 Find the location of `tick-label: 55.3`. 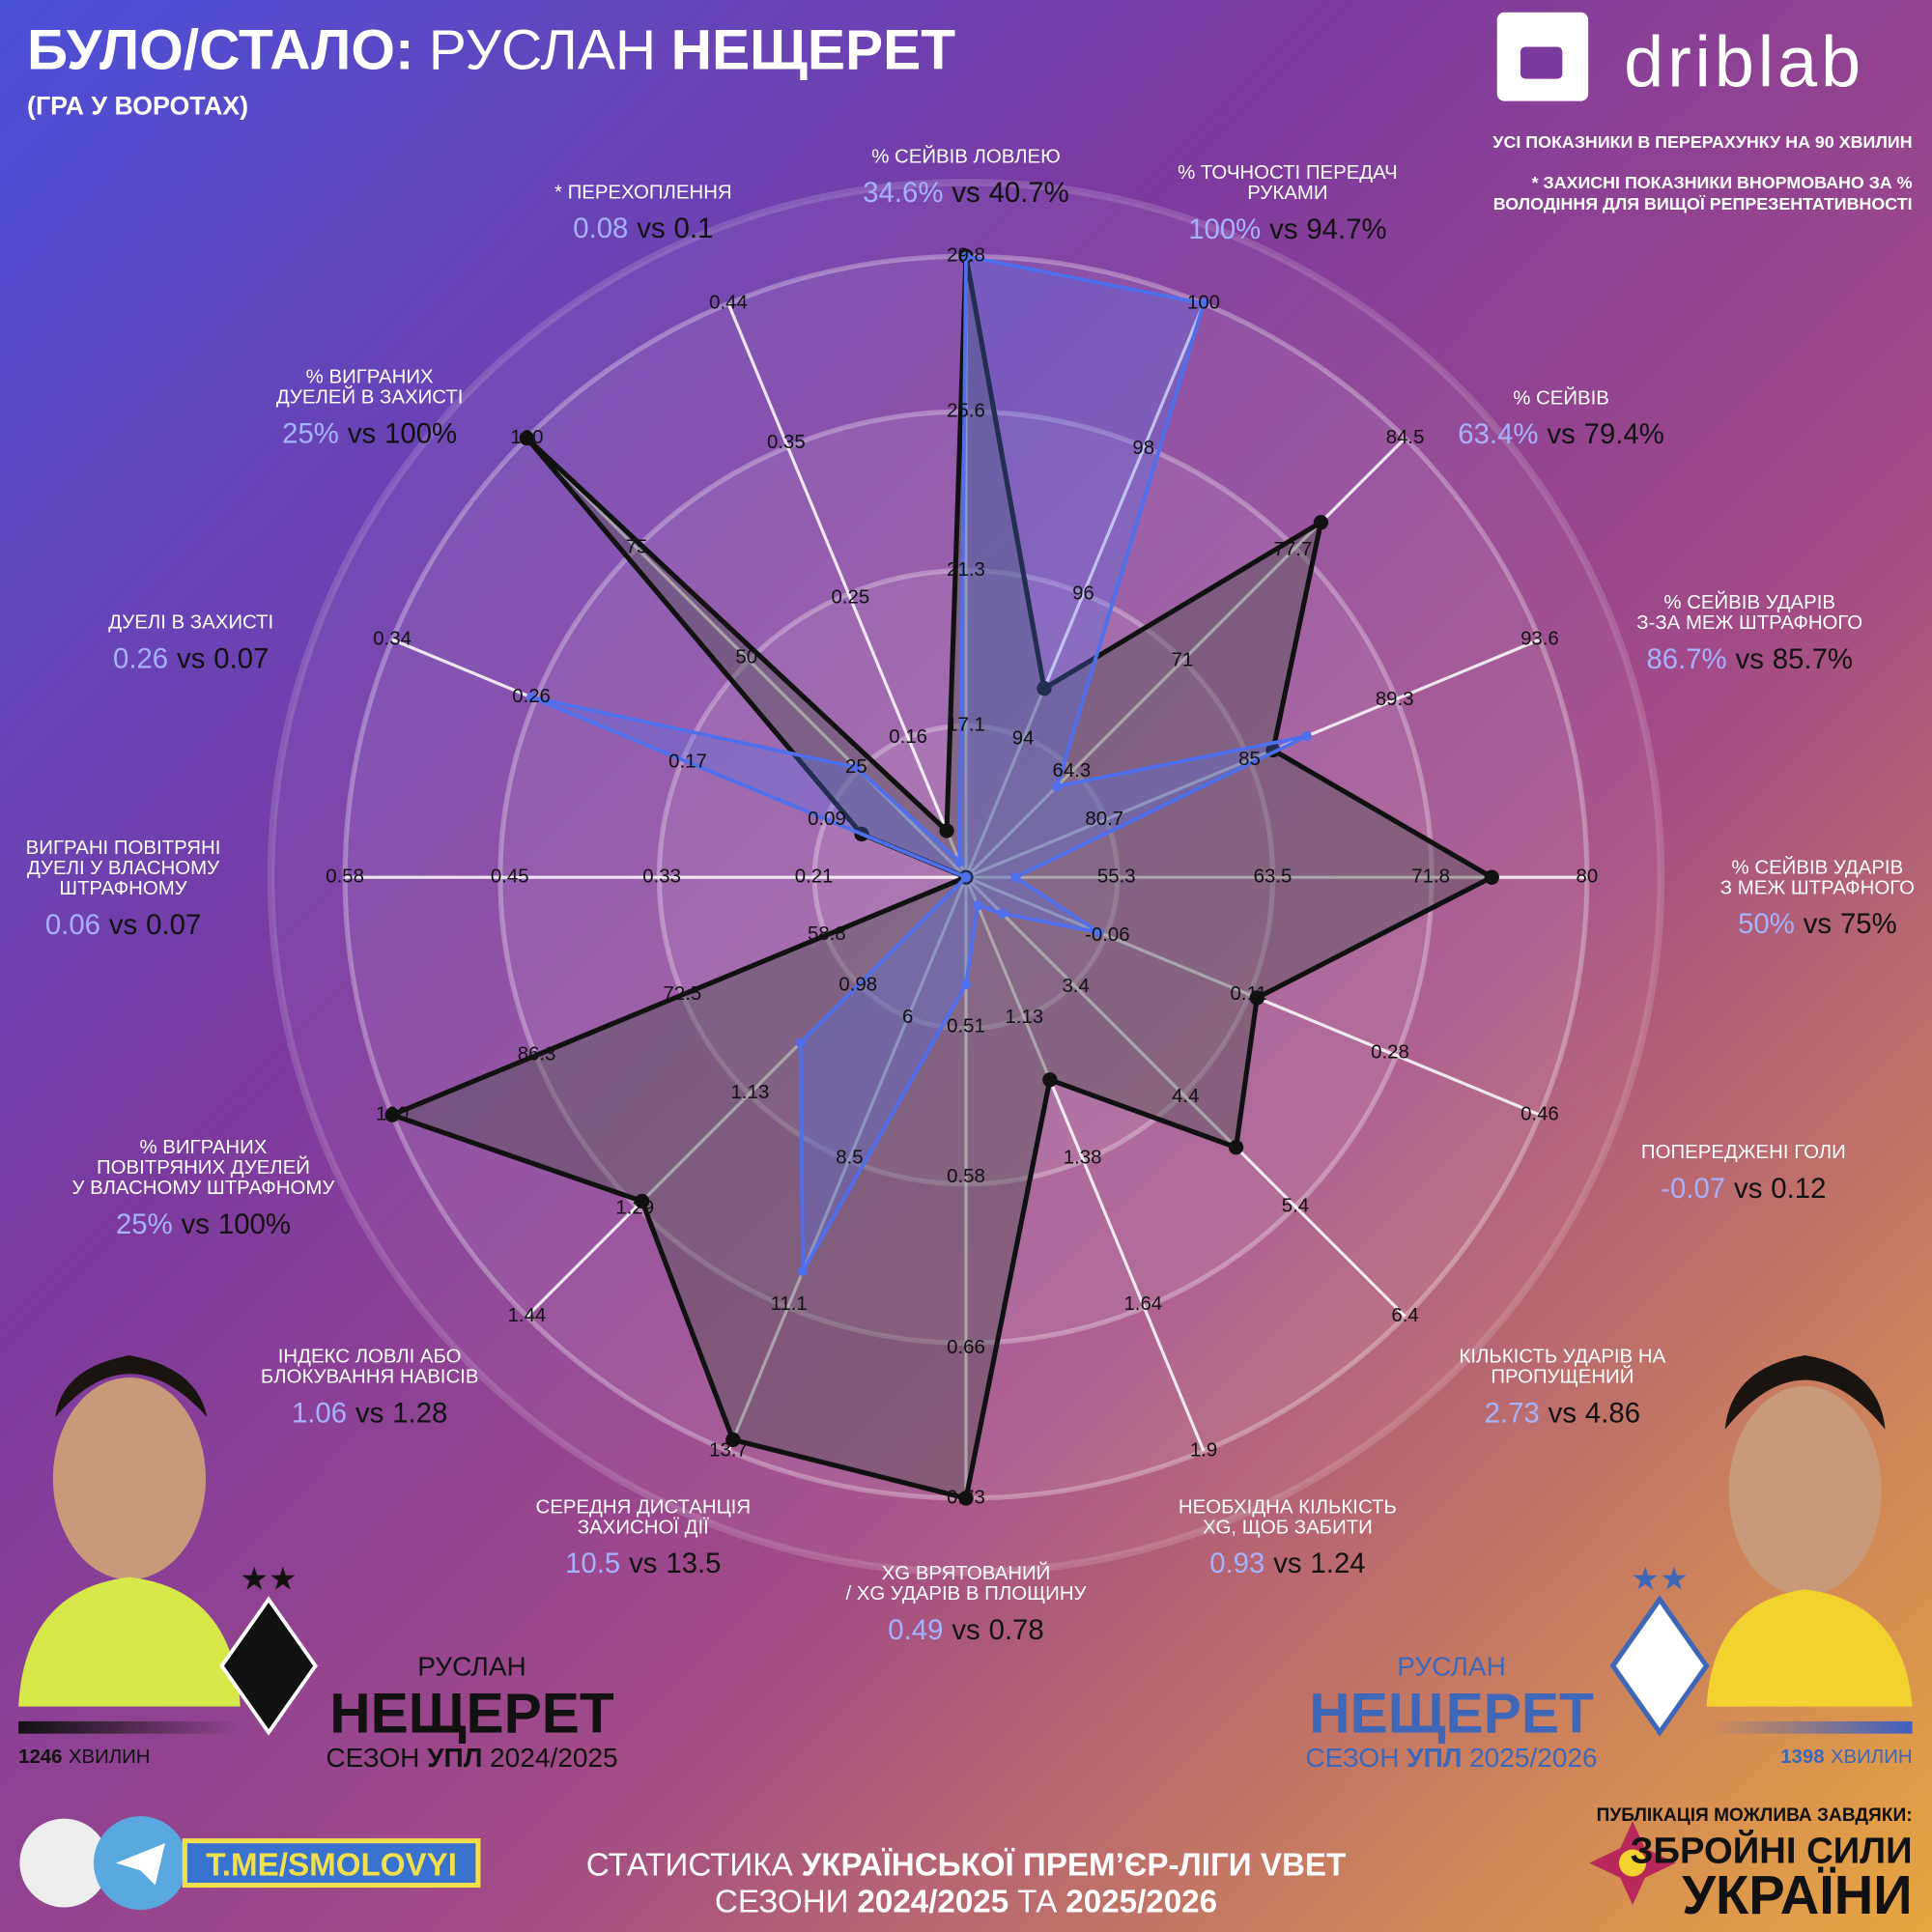

tick-label: 55.3 is located at coordinates (1116, 877).